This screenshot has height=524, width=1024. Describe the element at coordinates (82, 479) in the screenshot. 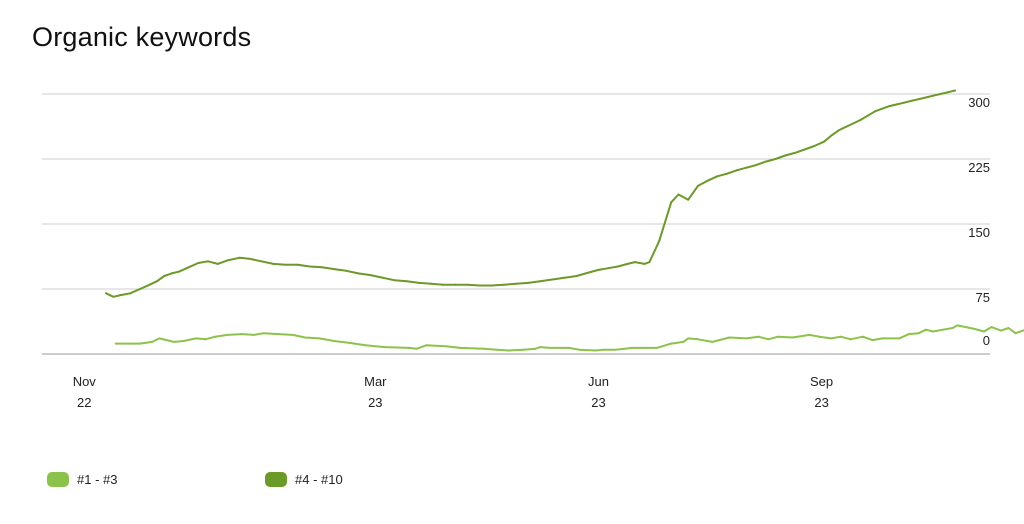

I see `legend-item-1: #1 - #3` at that location.